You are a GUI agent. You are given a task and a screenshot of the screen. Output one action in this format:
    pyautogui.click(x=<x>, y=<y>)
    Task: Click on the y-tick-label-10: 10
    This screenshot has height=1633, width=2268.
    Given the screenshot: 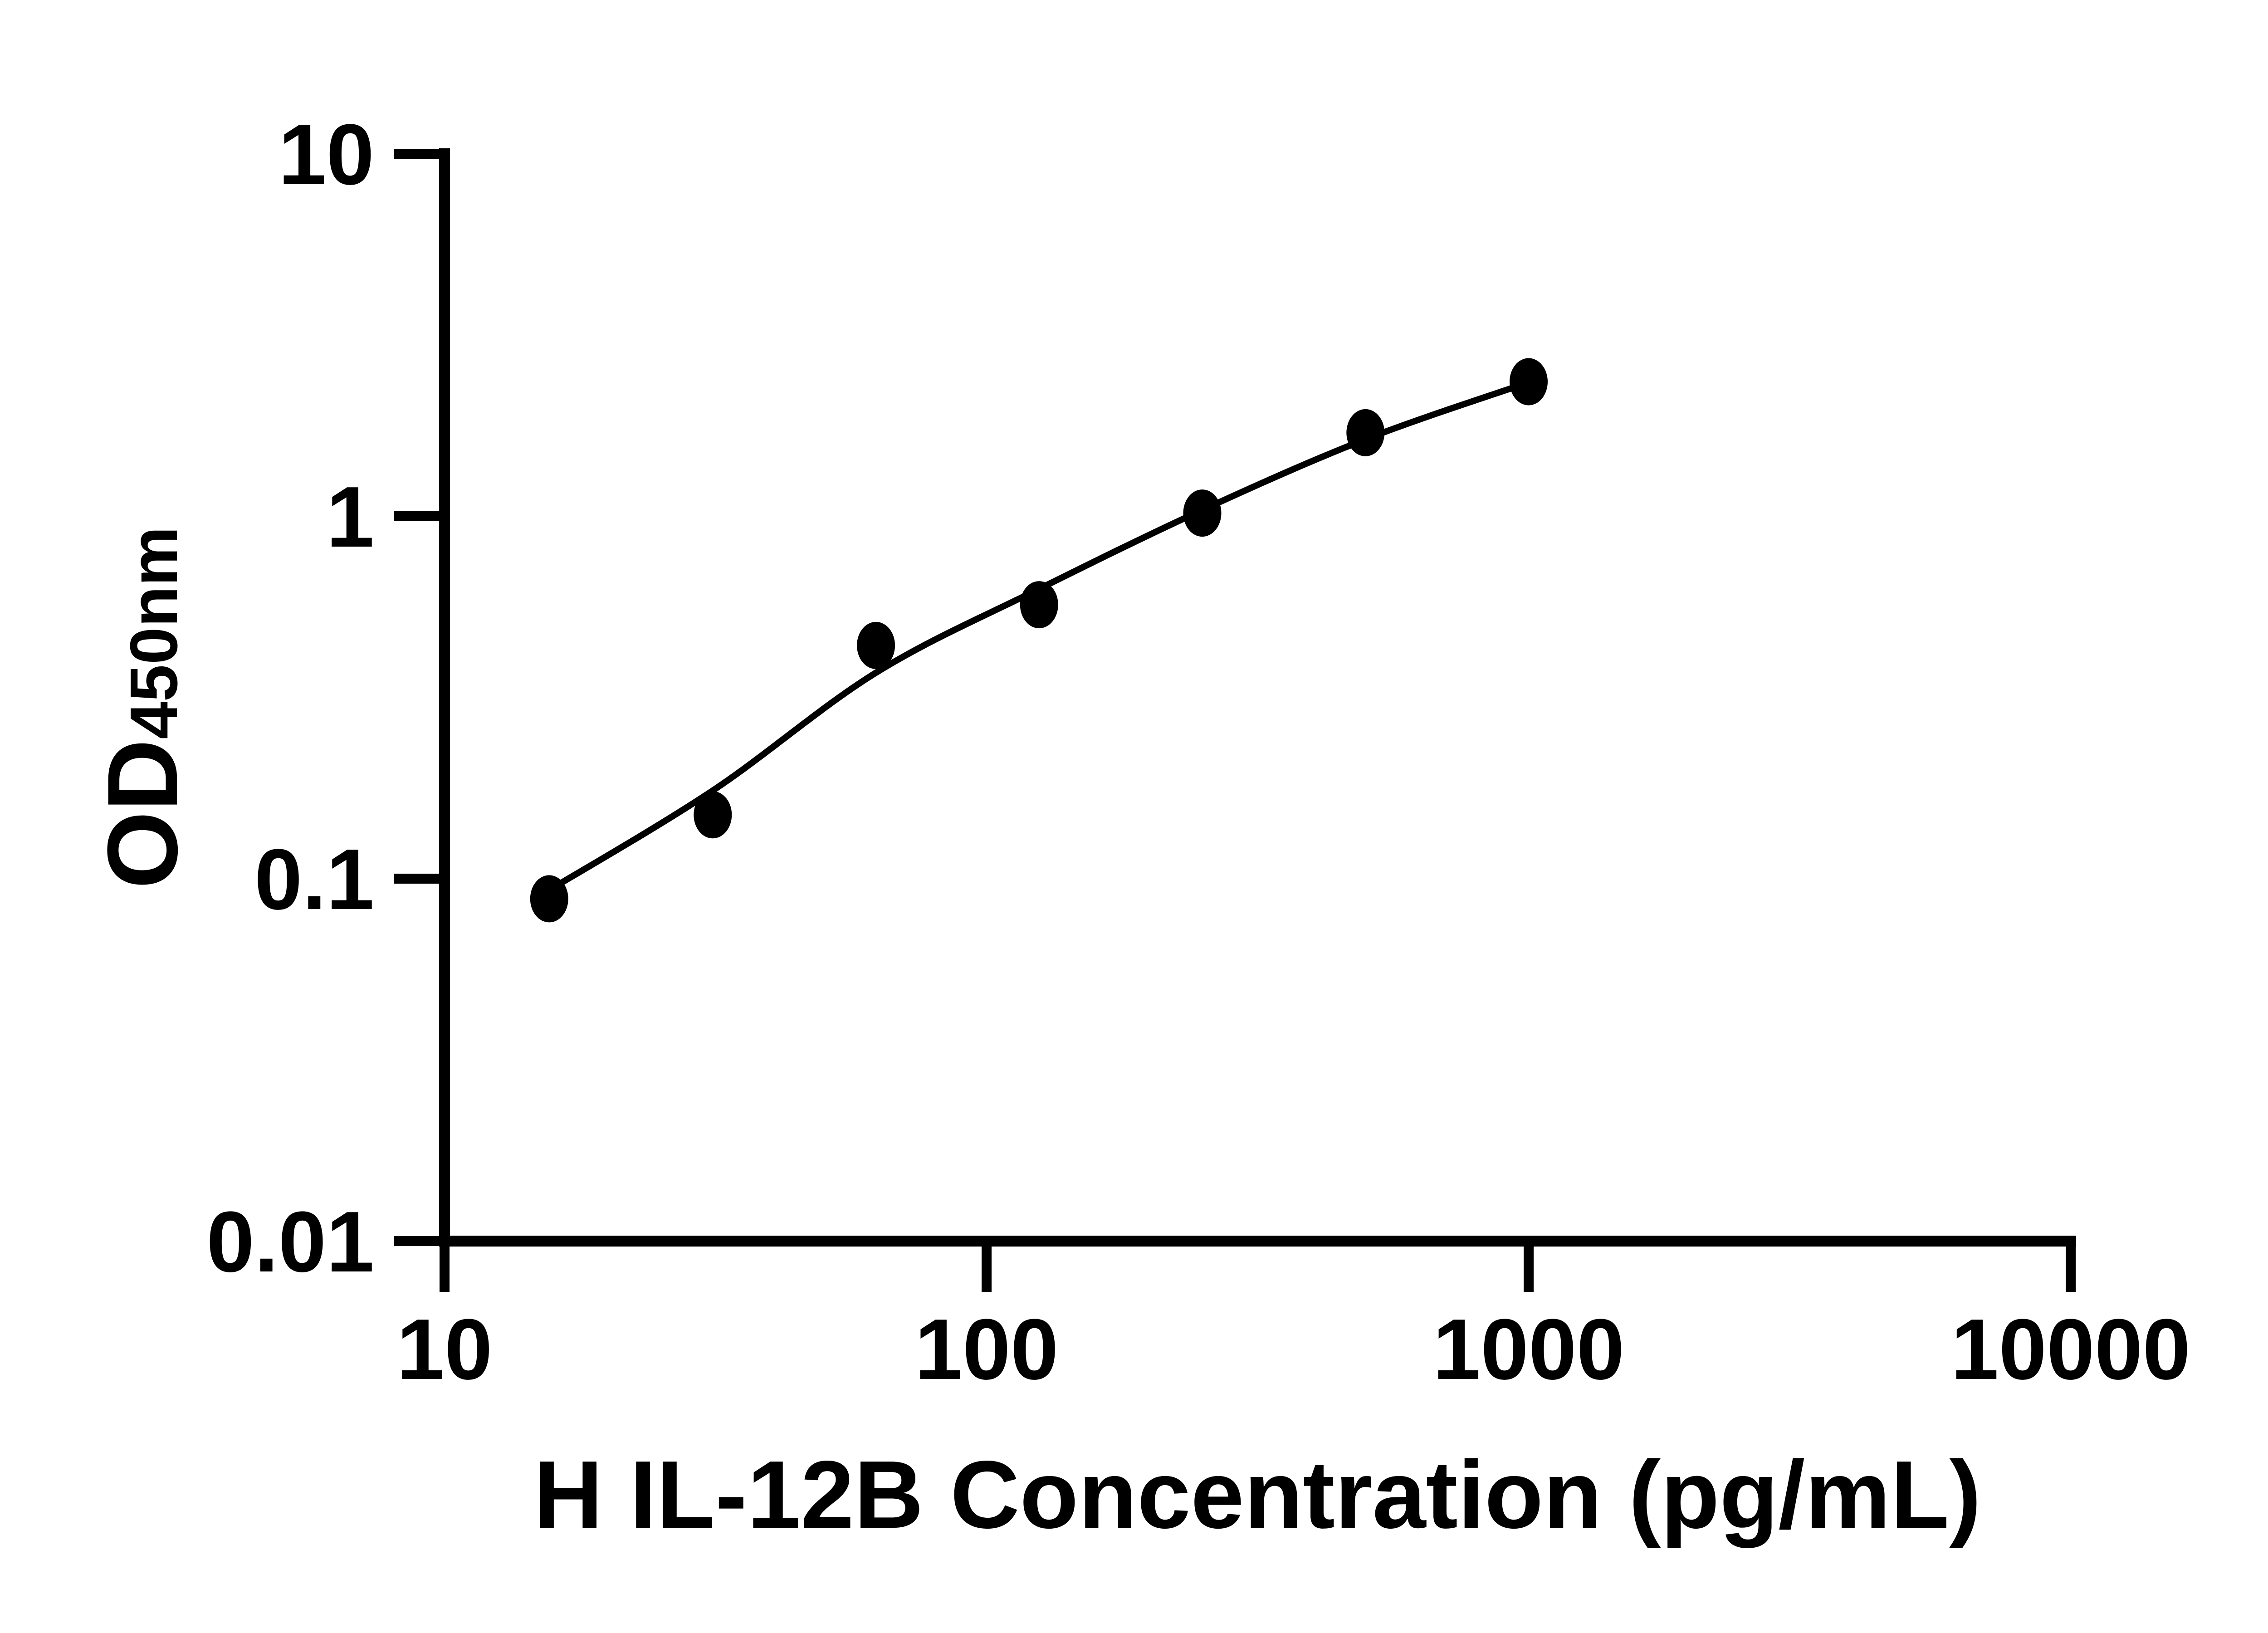 What is the action you would take?
    pyautogui.click(x=326, y=155)
    